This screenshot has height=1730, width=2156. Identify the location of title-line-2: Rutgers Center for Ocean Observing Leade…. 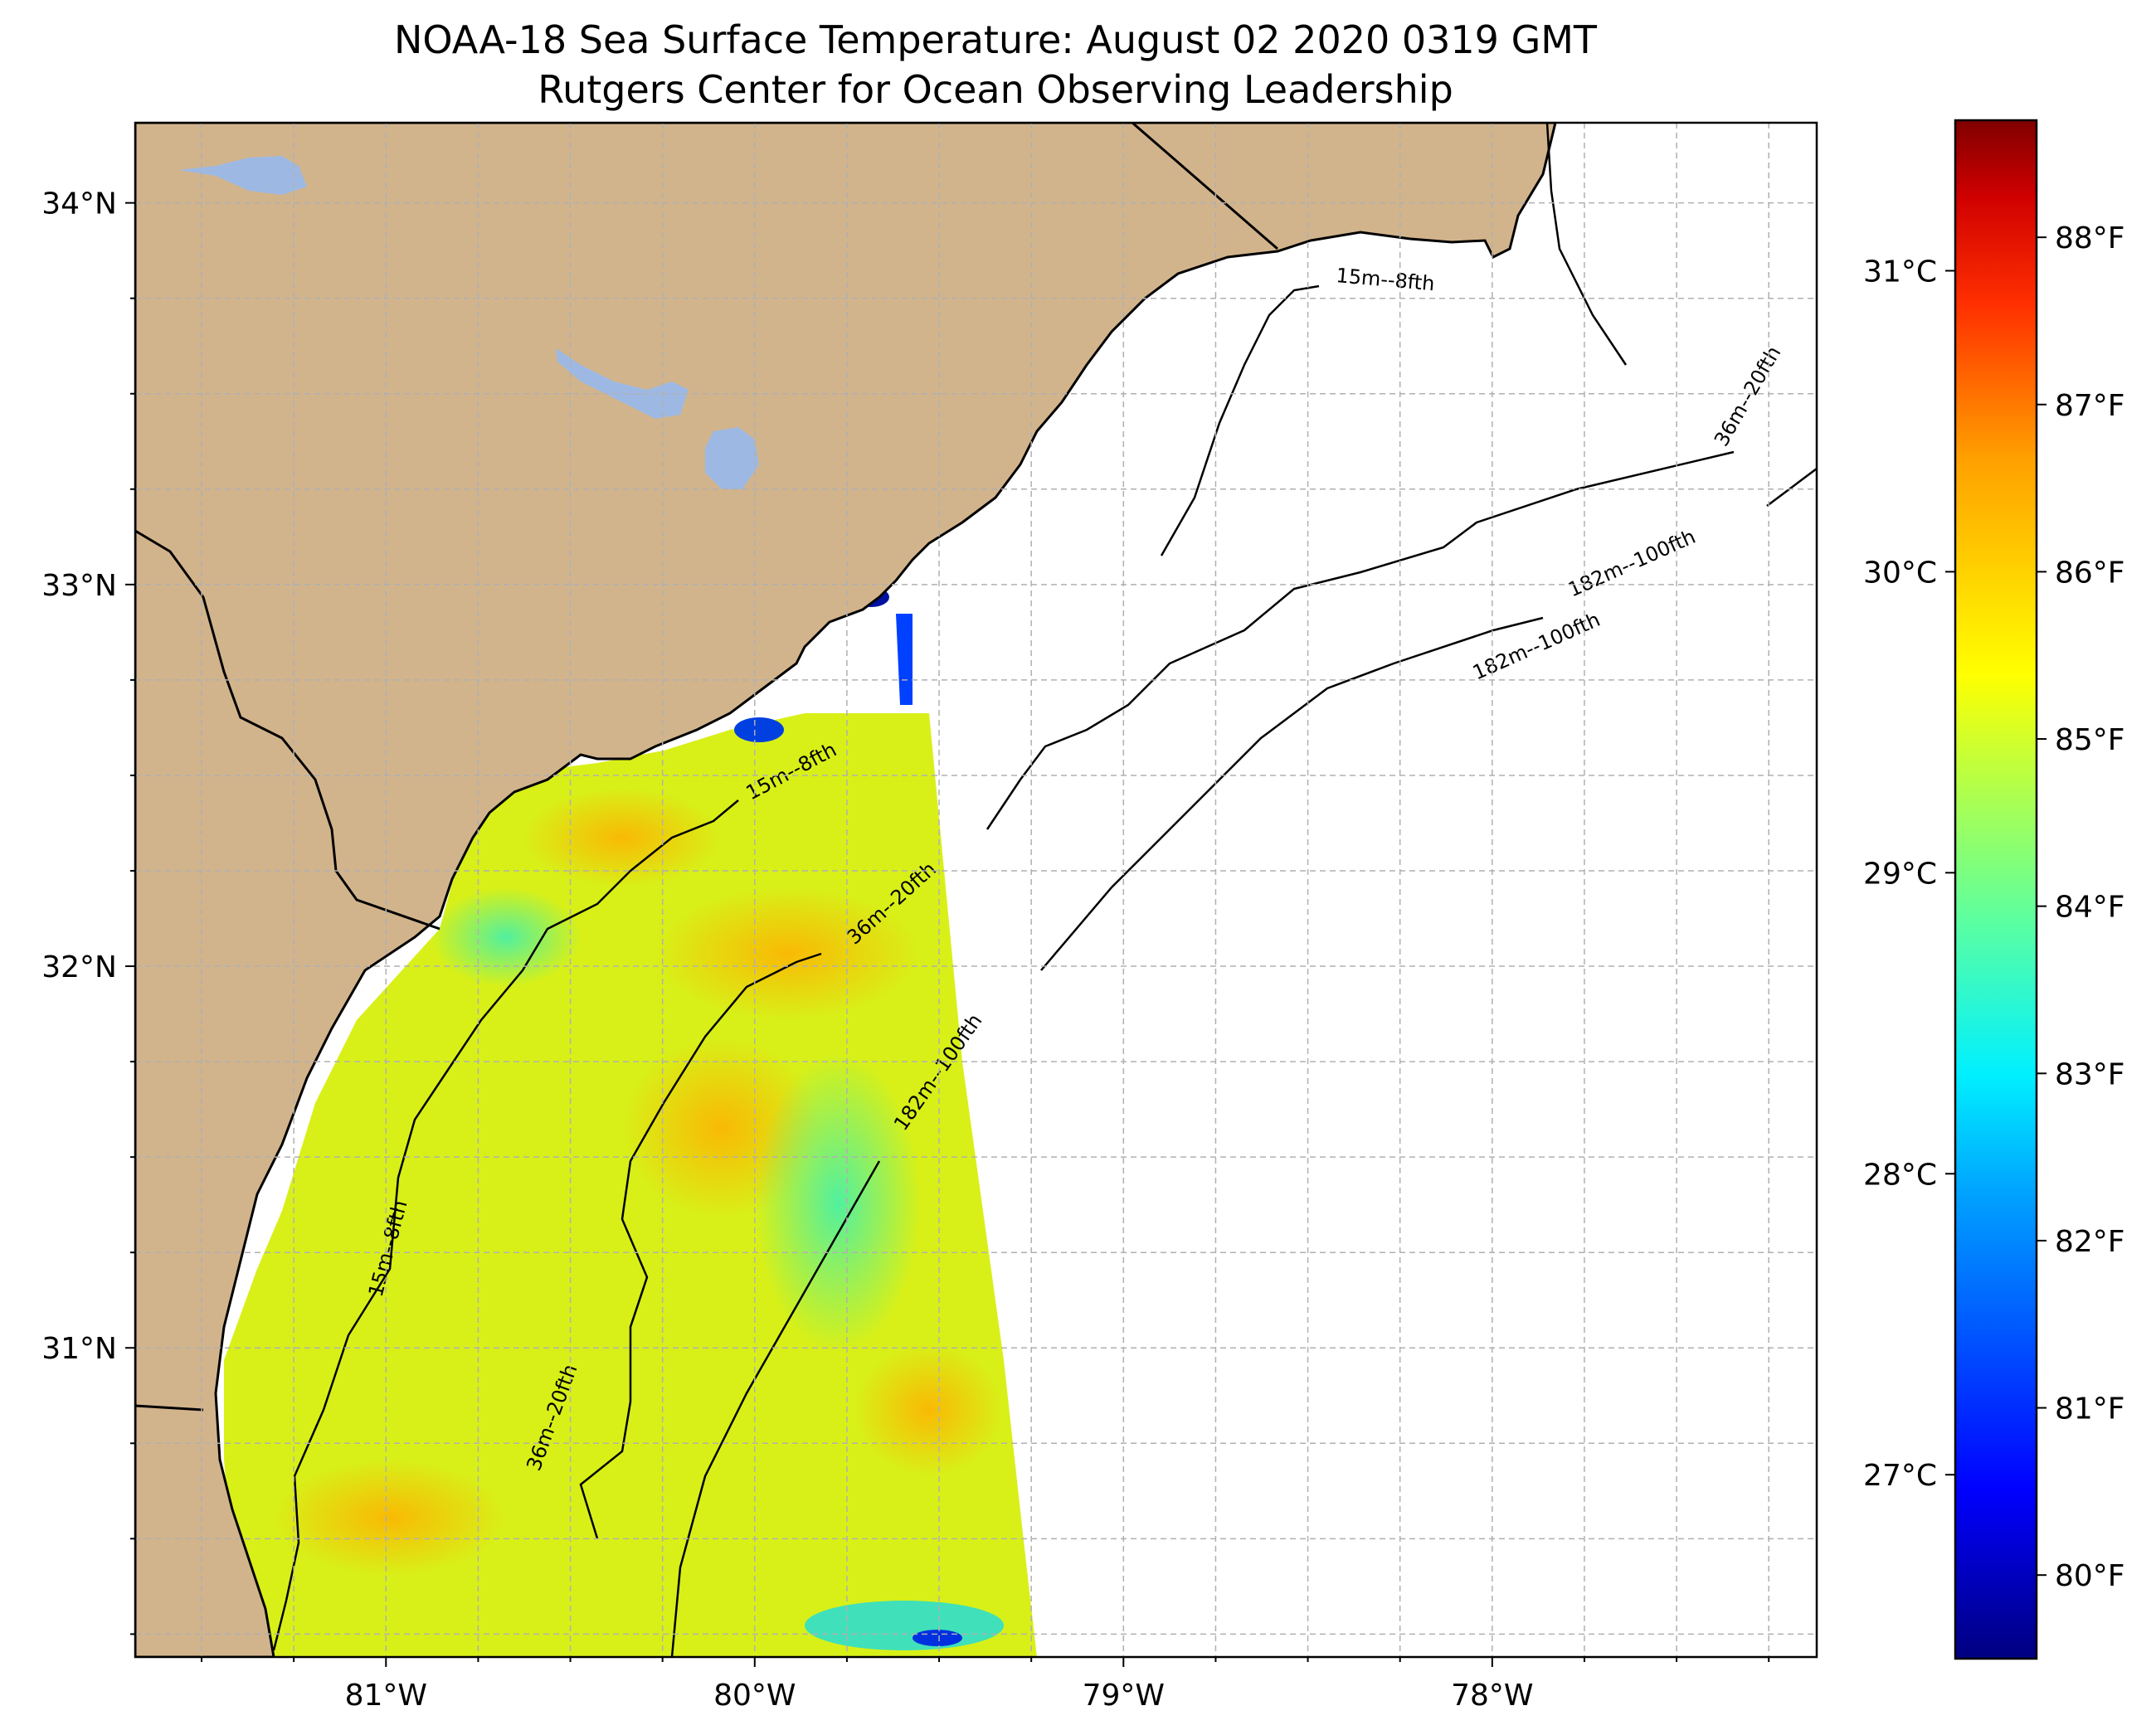
(995, 89).